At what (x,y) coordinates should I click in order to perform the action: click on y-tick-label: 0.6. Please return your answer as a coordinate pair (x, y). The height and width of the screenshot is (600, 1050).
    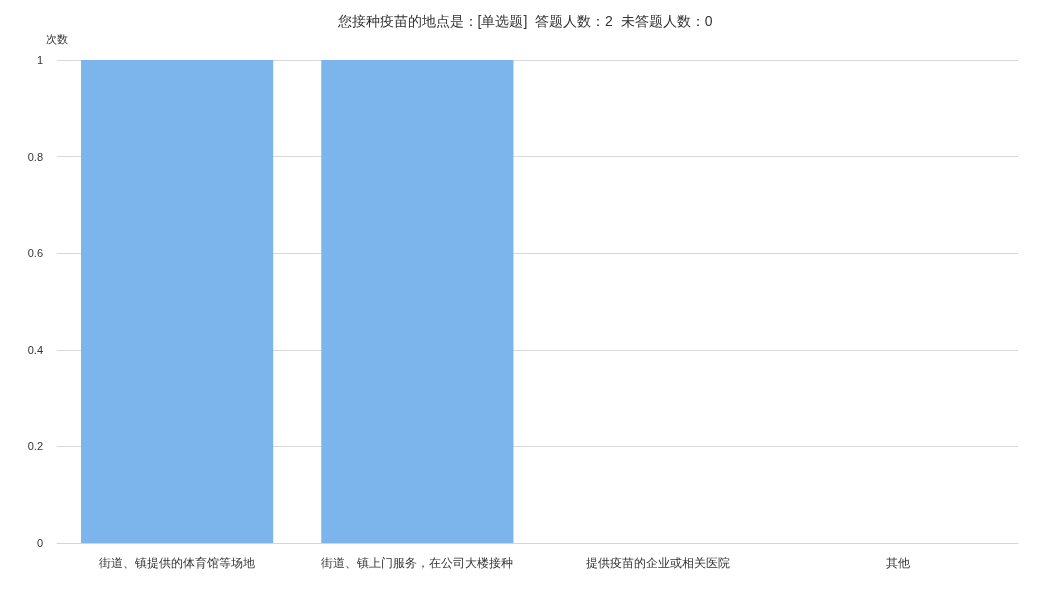
    Looking at the image, I should click on (35, 253).